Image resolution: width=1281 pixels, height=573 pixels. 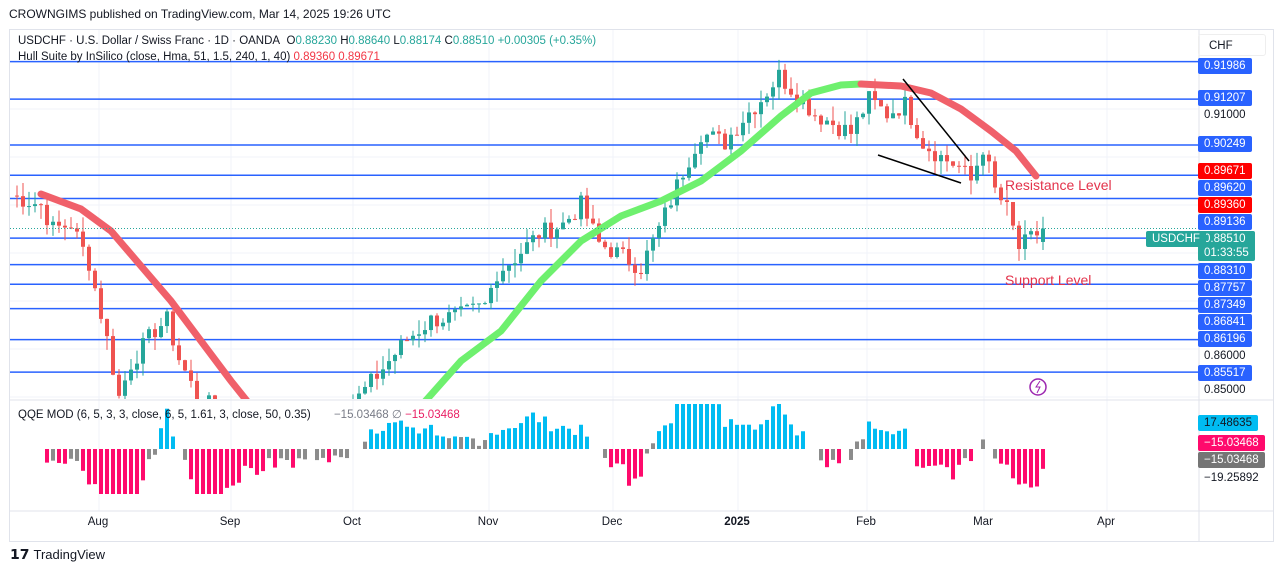 What do you see at coordinates (936, 120) in the screenshot?
I see `trendline-upper` at bounding box center [936, 120].